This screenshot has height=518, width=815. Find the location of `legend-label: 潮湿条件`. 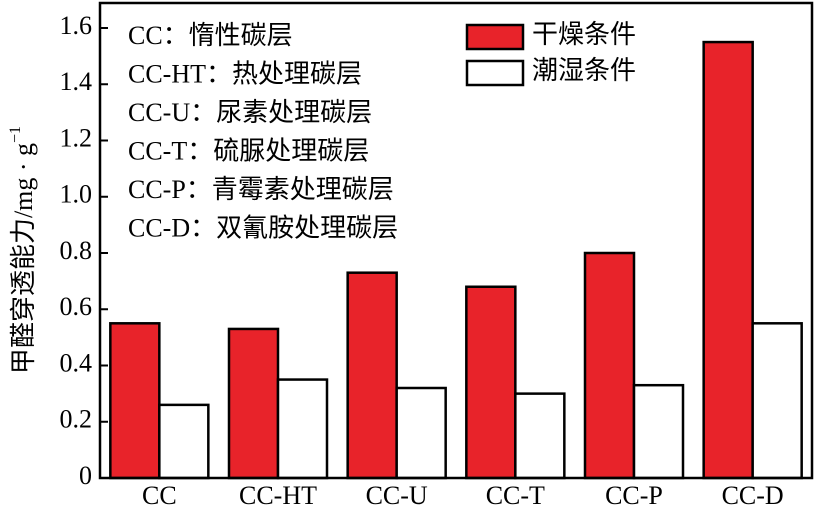

legend-label: 潮湿条件 is located at coordinates (584, 70).